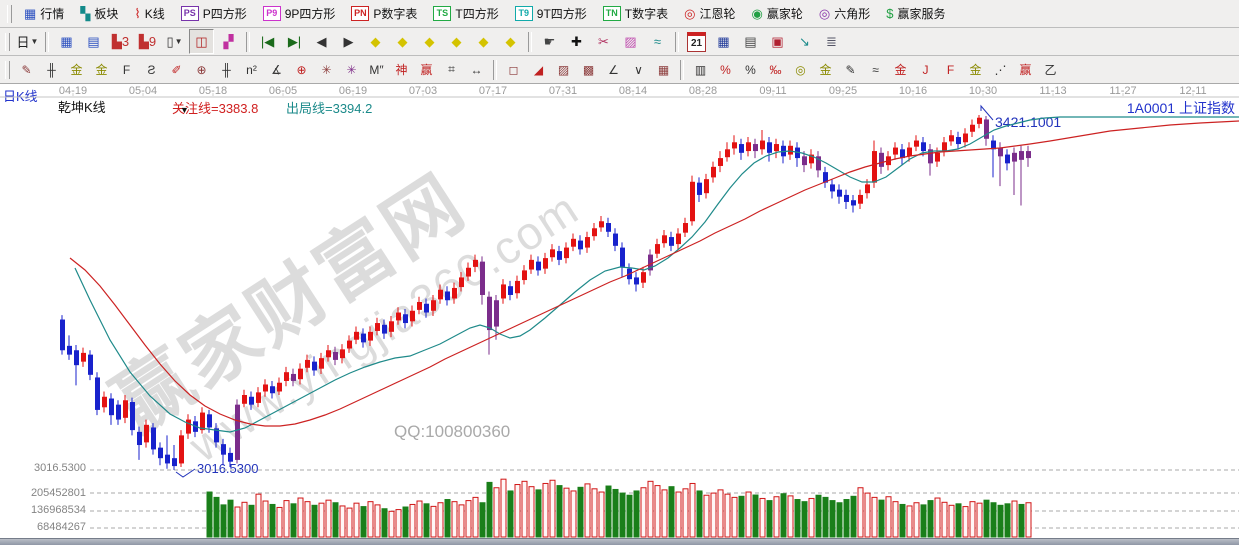 The image size is (1239, 545). Describe the element at coordinates (696, 41) in the screenshot. I see `calendar-button: 21` at that location.